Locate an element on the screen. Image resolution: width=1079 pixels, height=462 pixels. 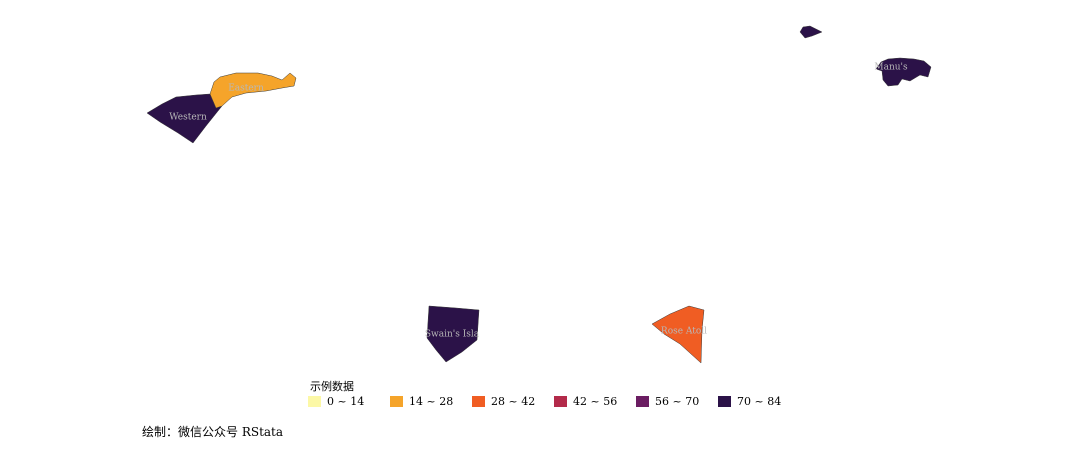
legend-title: 示例数据 is located at coordinates (332, 386).